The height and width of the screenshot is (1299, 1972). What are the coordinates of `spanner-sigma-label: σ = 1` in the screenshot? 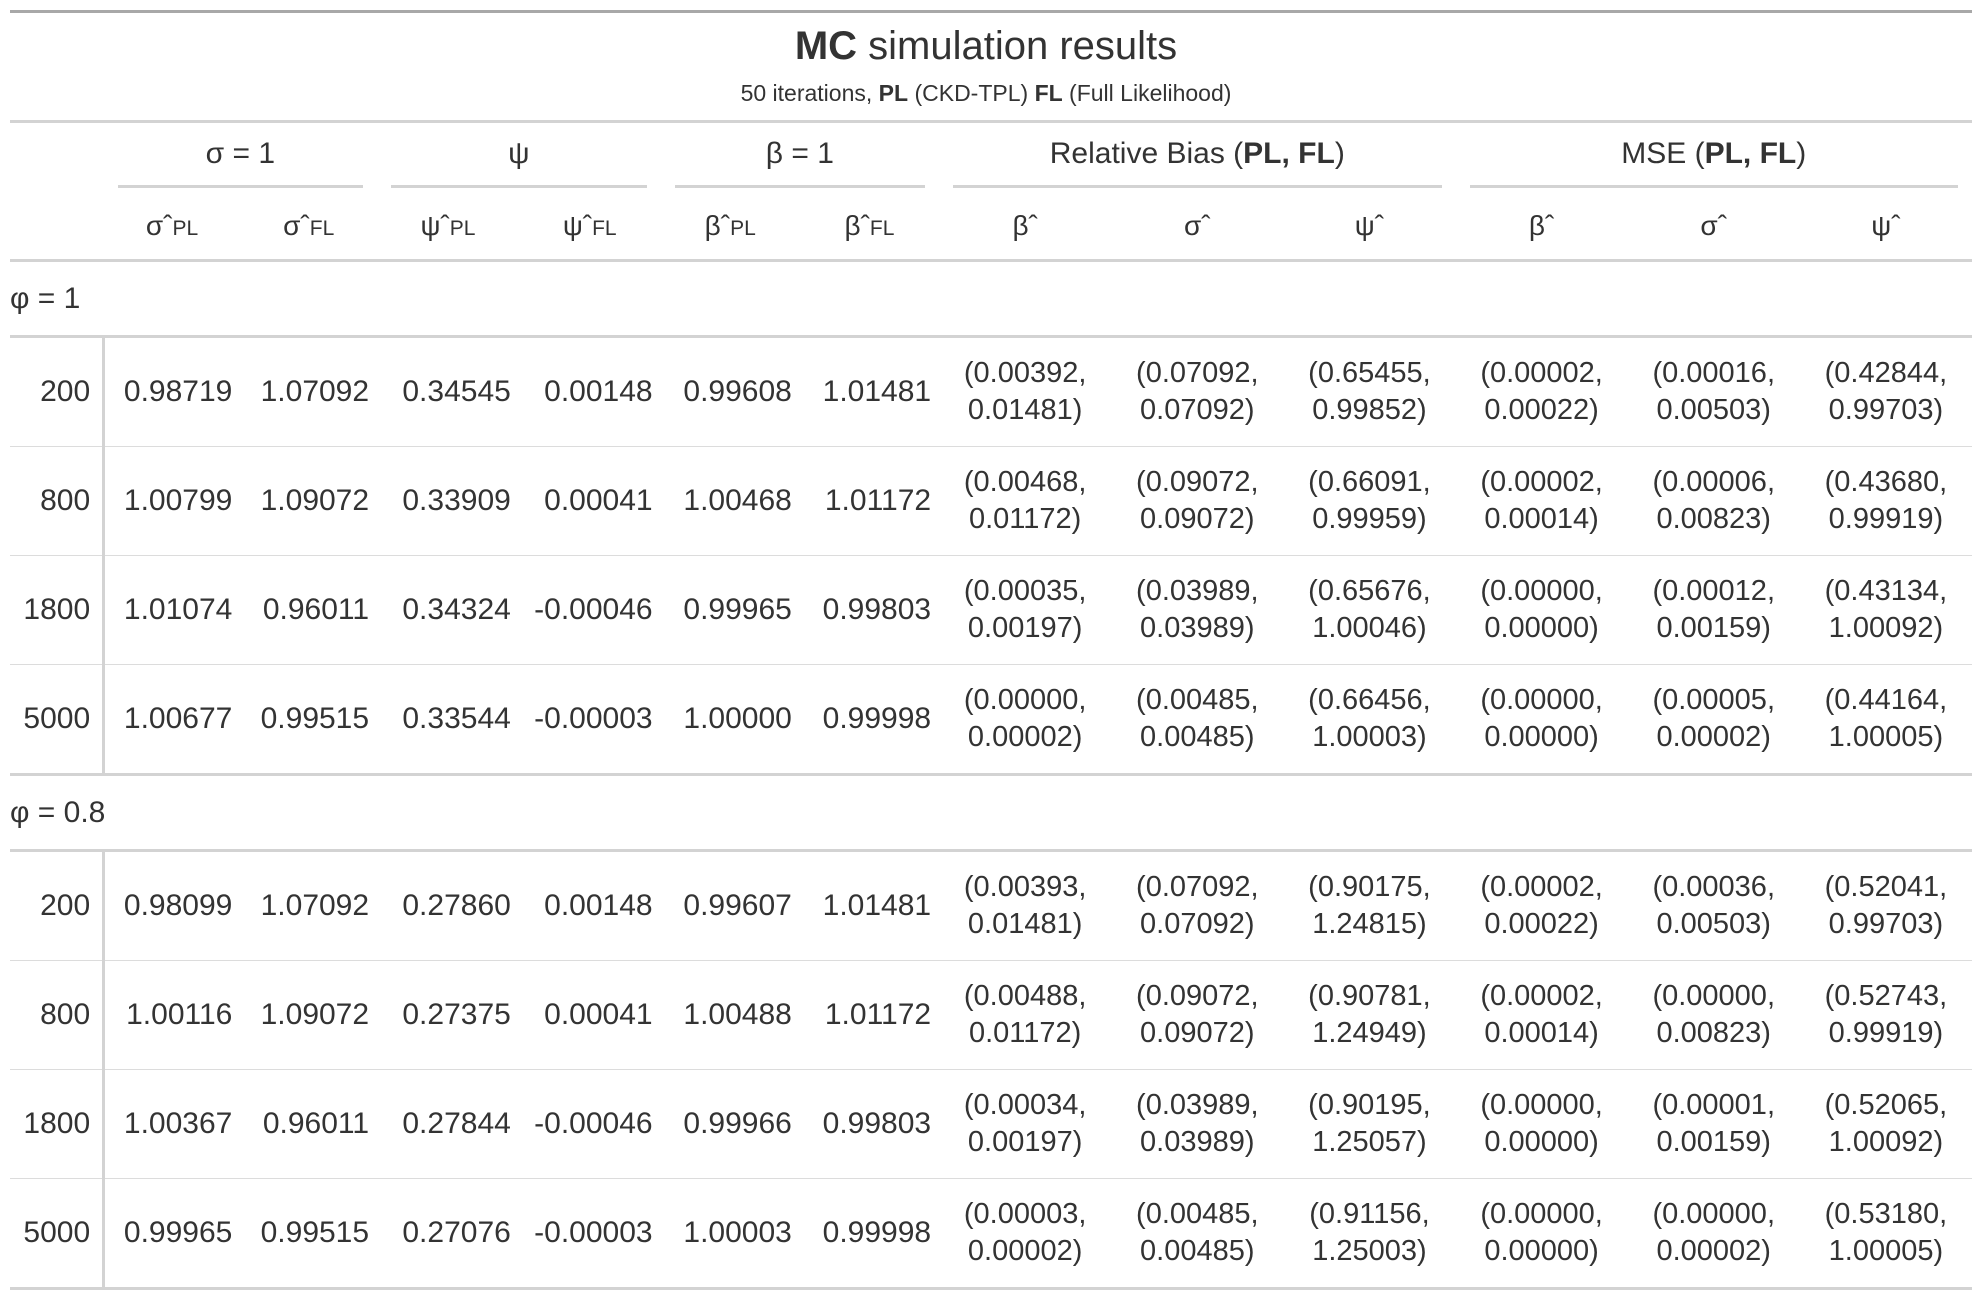 It's located at (240, 158).